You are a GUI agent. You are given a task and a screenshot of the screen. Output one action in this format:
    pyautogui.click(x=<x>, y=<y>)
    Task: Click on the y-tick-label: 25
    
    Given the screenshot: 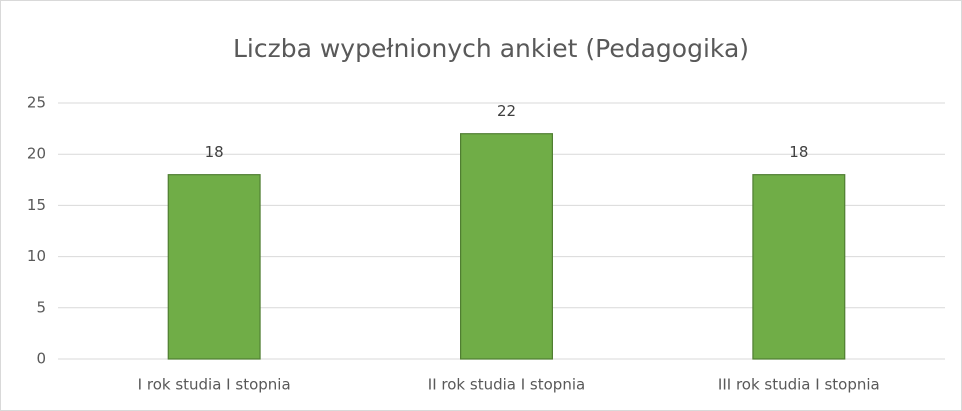 What is the action you would take?
    pyautogui.click(x=36, y=103)
    